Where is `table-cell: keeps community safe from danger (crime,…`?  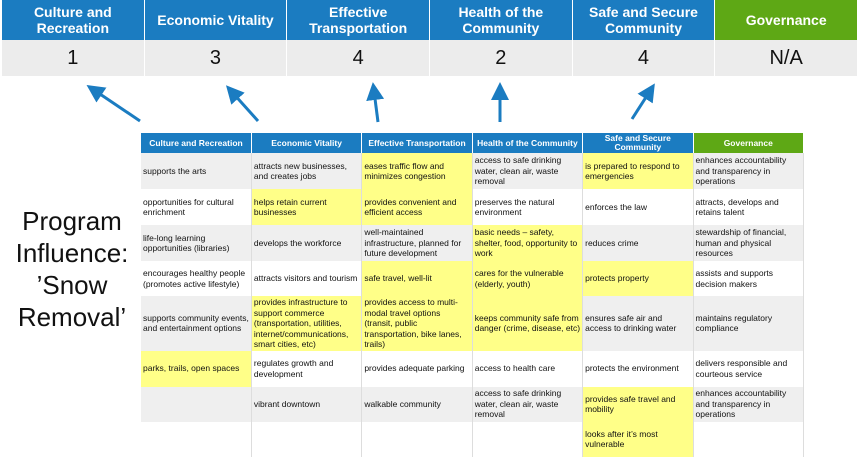 table-cell: keeps community safe from danger (crime,… is located at coordinates (528, 323).